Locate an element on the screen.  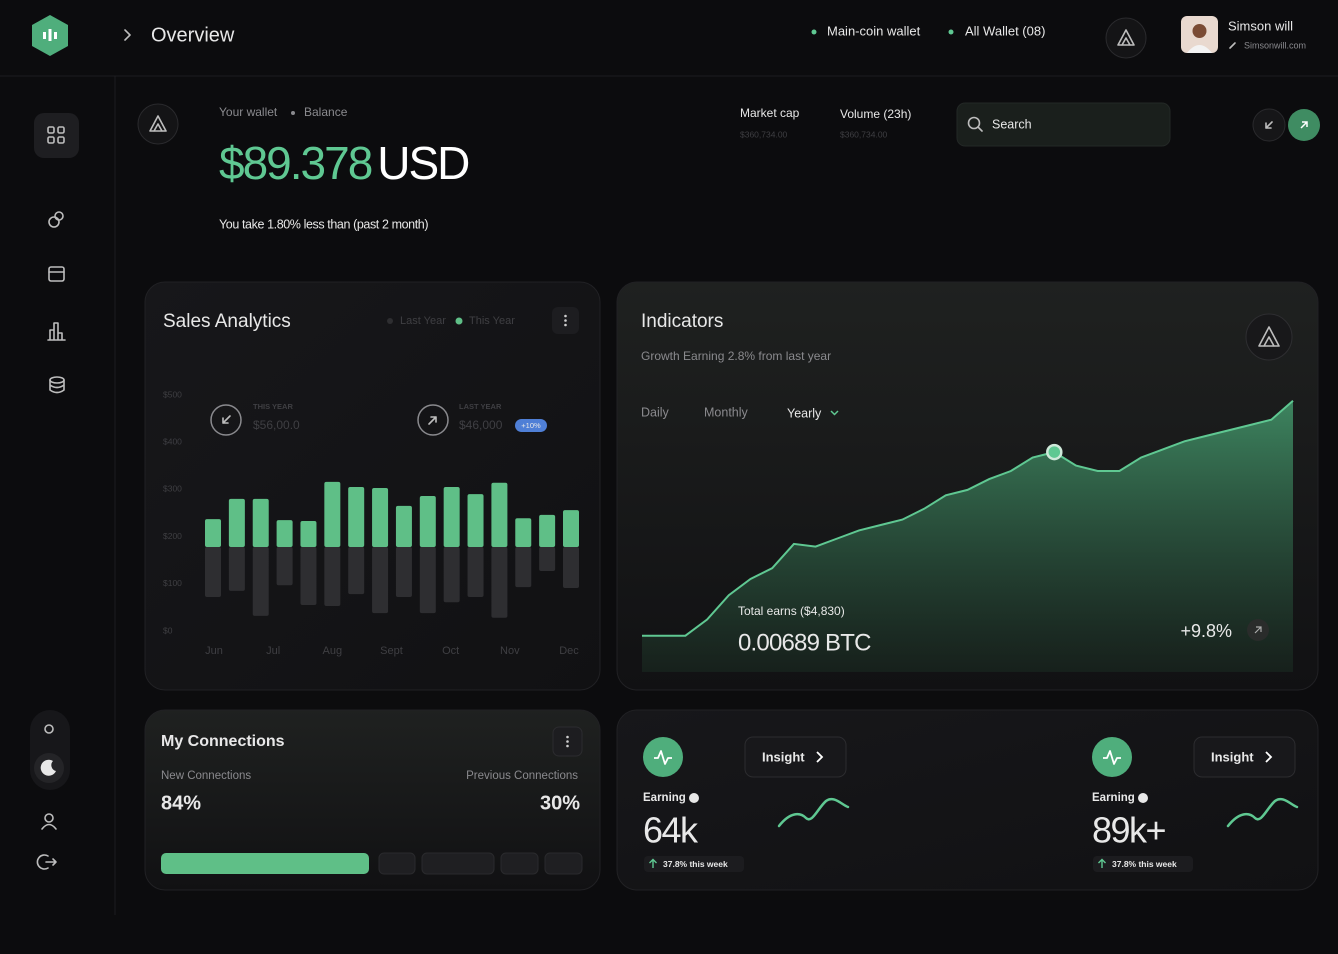
nav-coins-icon is located at coordinates (56, 219).